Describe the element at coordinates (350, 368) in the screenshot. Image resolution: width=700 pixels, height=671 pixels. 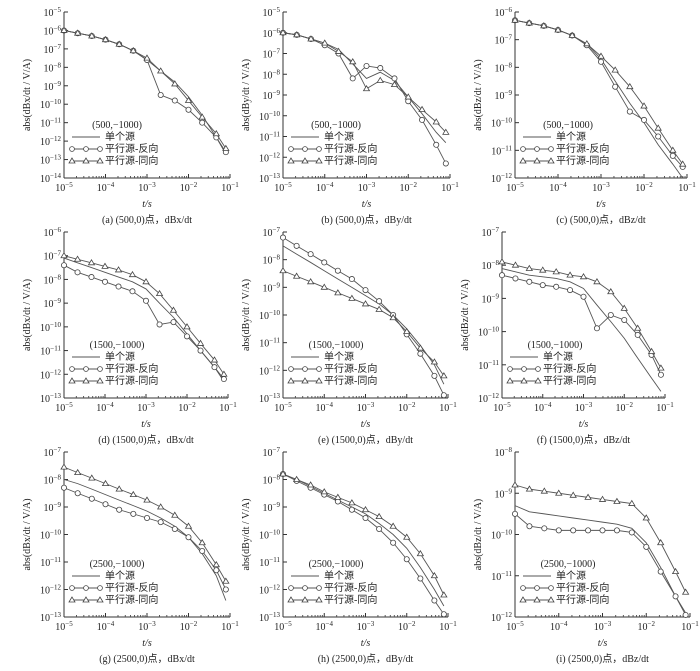
I see `legend-label: 平行源-反向` at that location.